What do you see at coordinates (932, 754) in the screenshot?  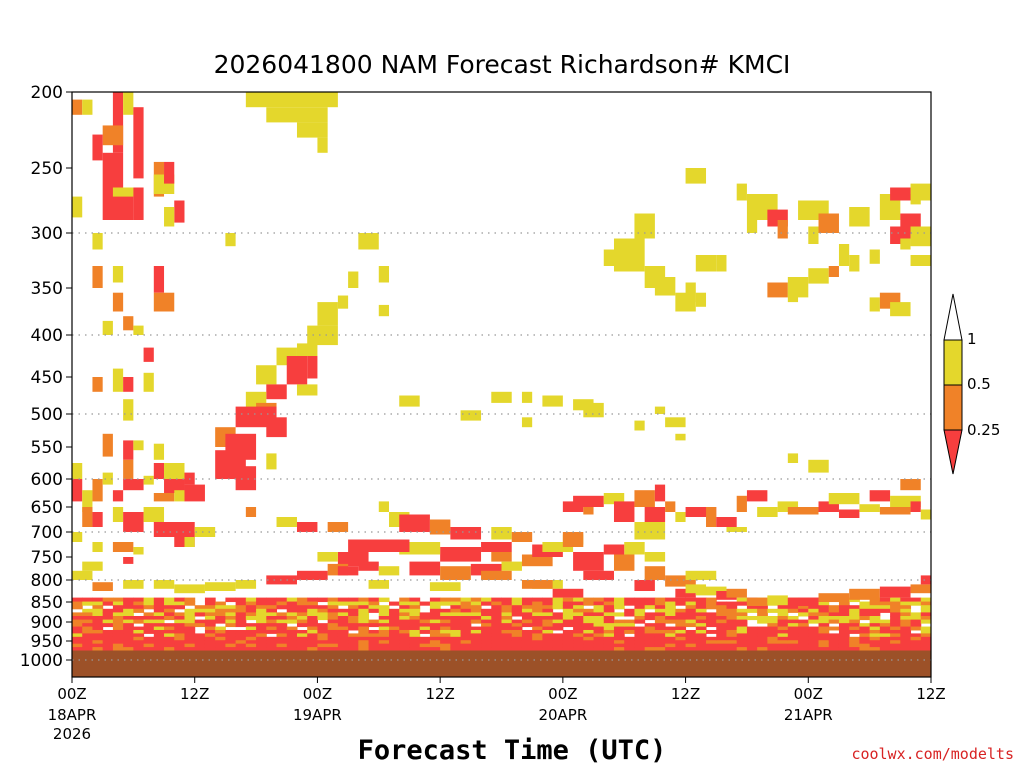 I see `credit-link: coolwx.com/modelts` at bounding box center [932, 754].